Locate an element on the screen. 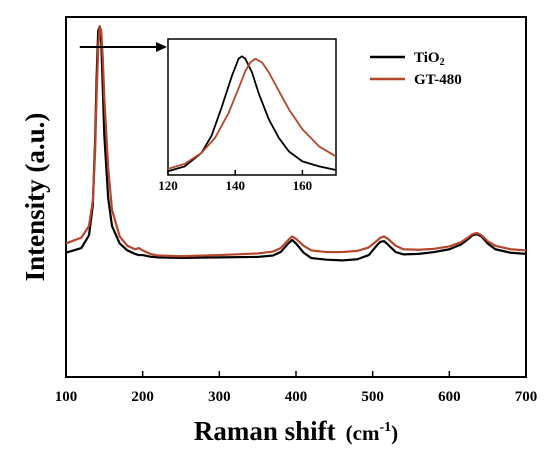 This screenshot has width=550, height=456. y-axis-title: Intensity (a.u.) is located at coordinates (35, 197).